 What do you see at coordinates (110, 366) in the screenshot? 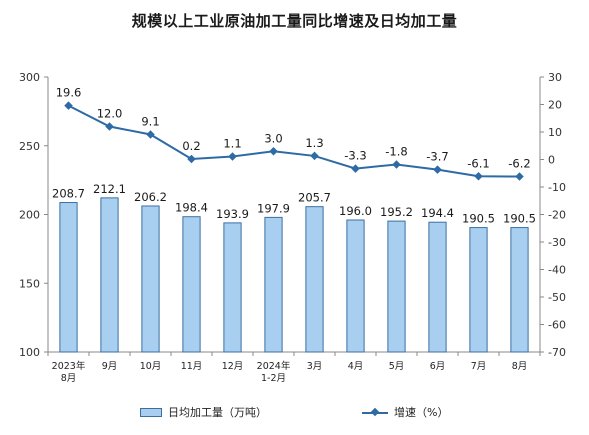
I see `x-tick-label: 9月` at bounding box center [110, 366].